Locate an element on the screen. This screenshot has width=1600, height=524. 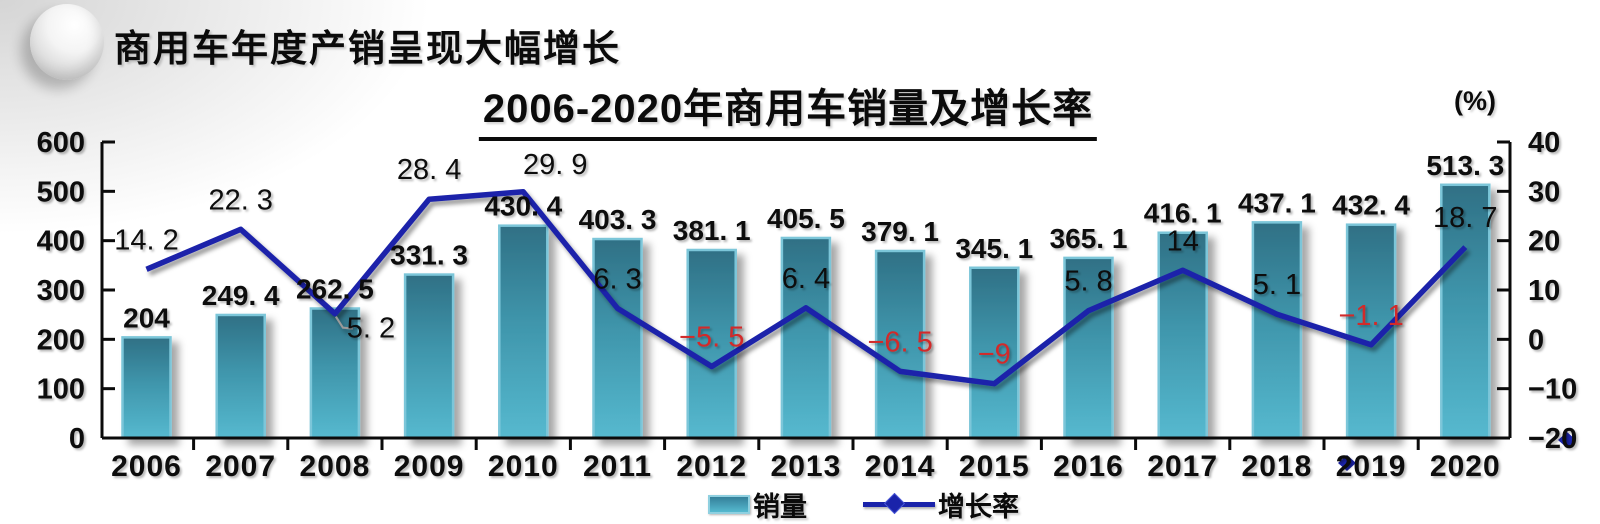
bar-value-label: 262. 5 is located at coordinates (335, 289).